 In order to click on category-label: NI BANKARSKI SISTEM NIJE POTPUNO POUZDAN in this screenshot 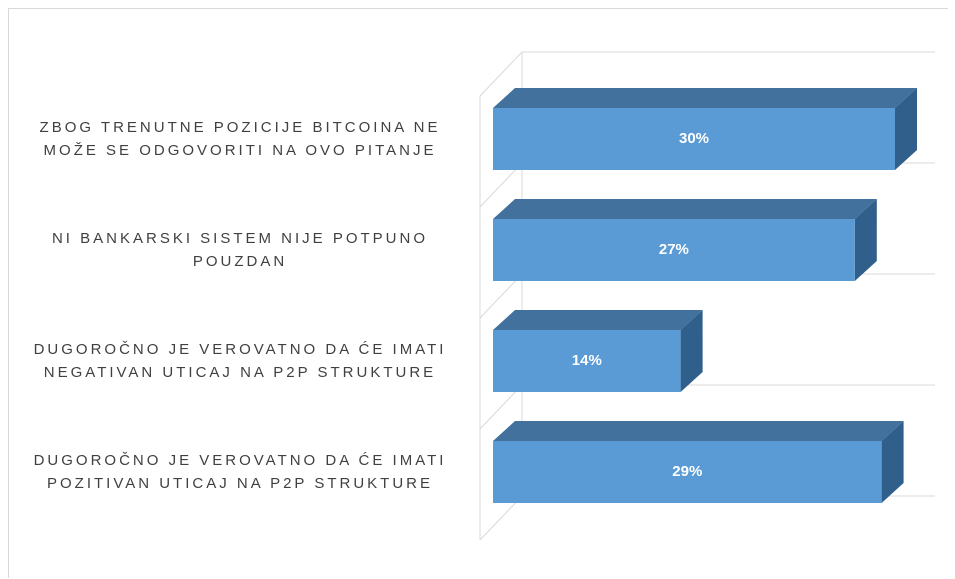, I will do `click(240, 250)`.